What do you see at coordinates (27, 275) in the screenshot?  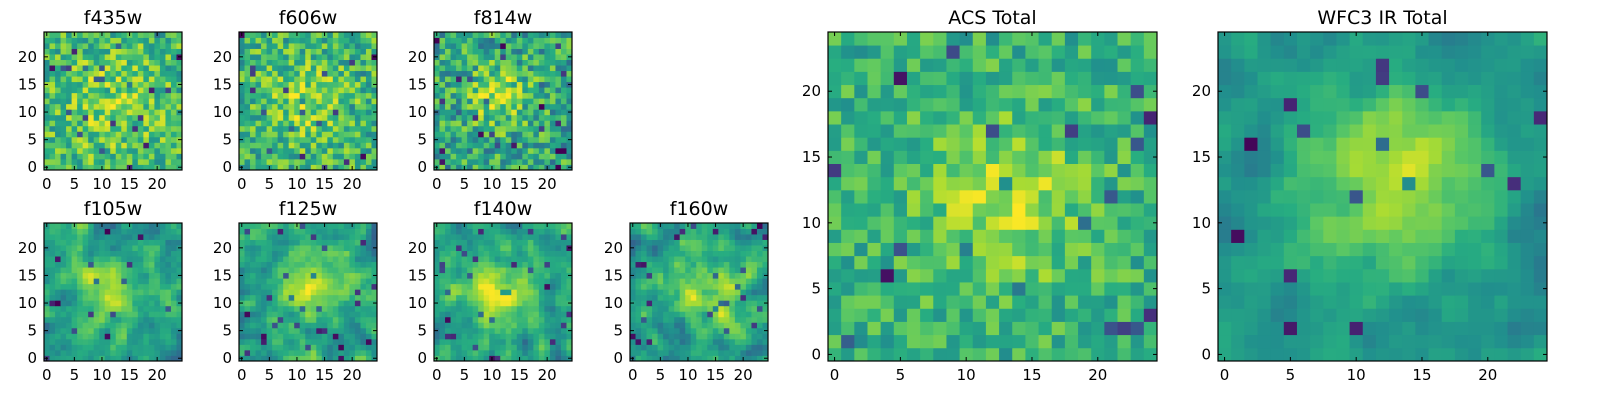 I see `y-tick-label: 15` at bounding box center [27, 275].